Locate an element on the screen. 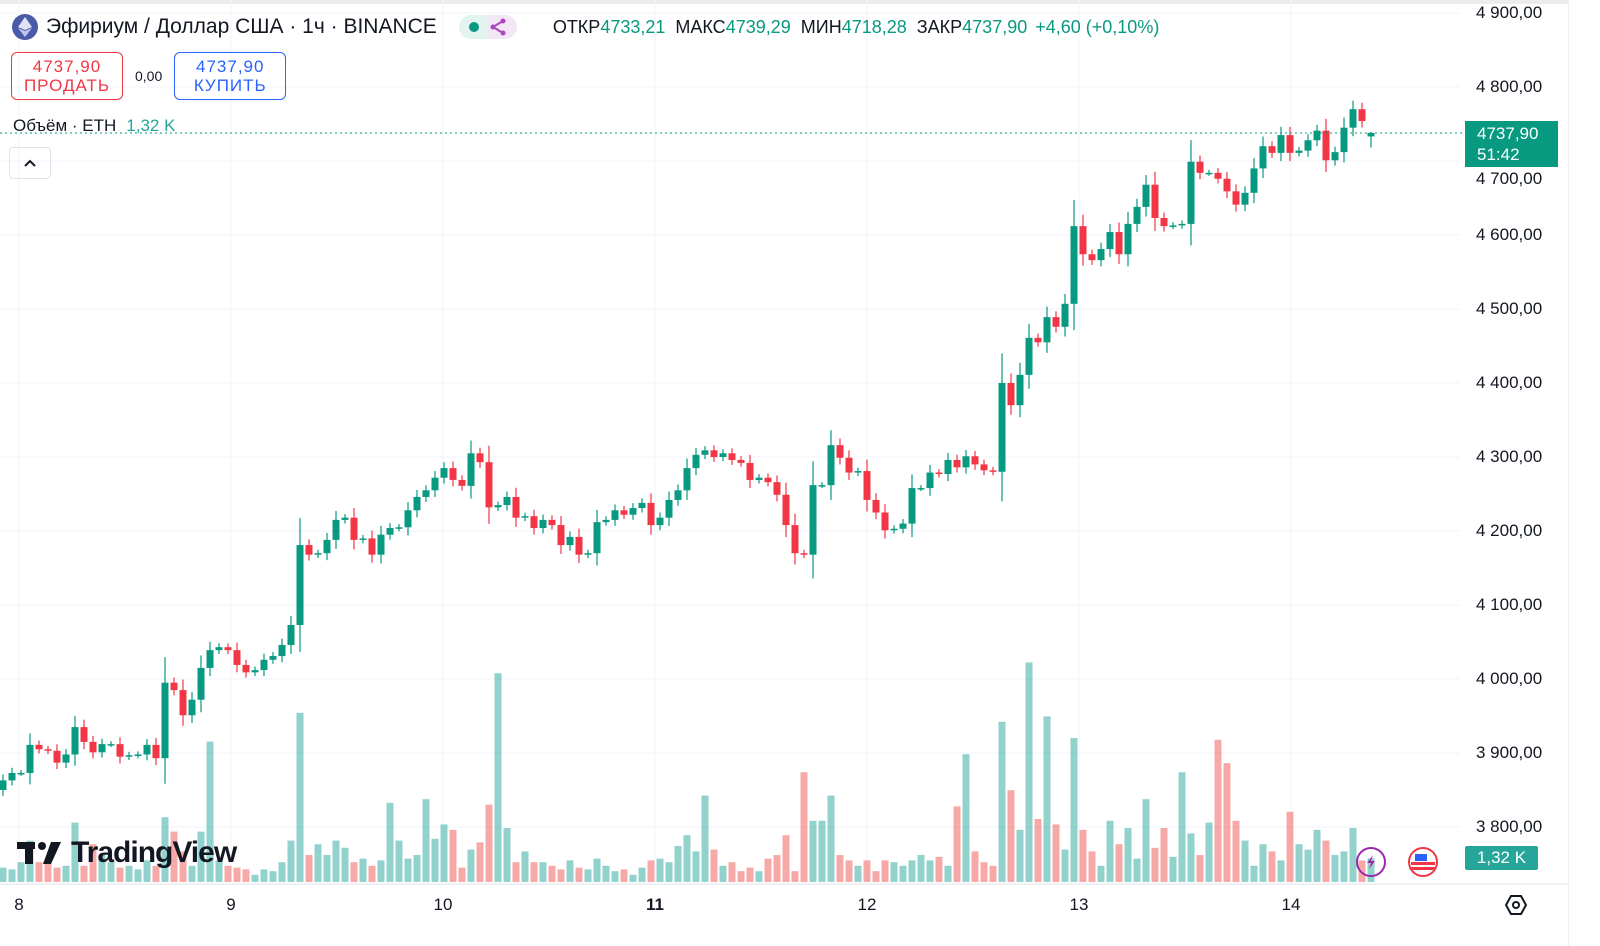  sell-button: 4737,90 ПРОДАТЬ is located at coordinates (67, 76).